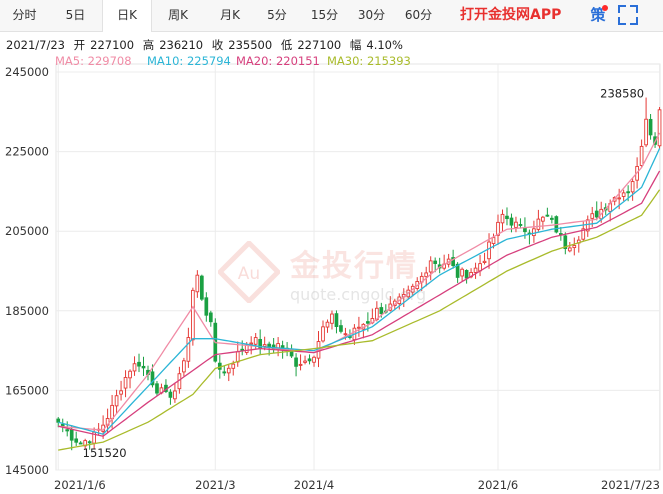 This screenshot has height=494, width=663. What do you see at coordinates (79, 45) in the screenshot?
I see `info-open-label: 开` at bounding box center [79, 45].